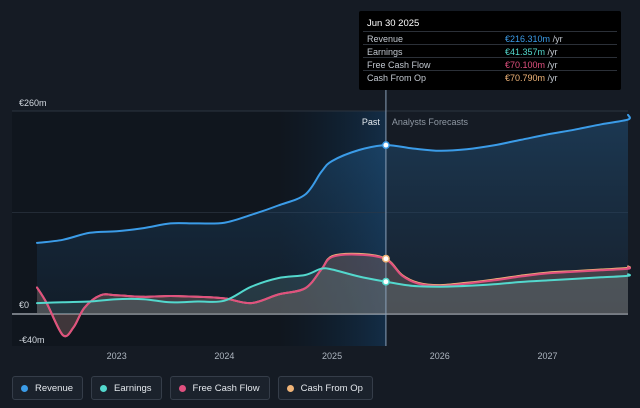 This screenshot has height=408, width=640. What do you see at coordinates (385, 281) in the screenshot?
I see `earnings-marker` at bounding box center [385, 281].